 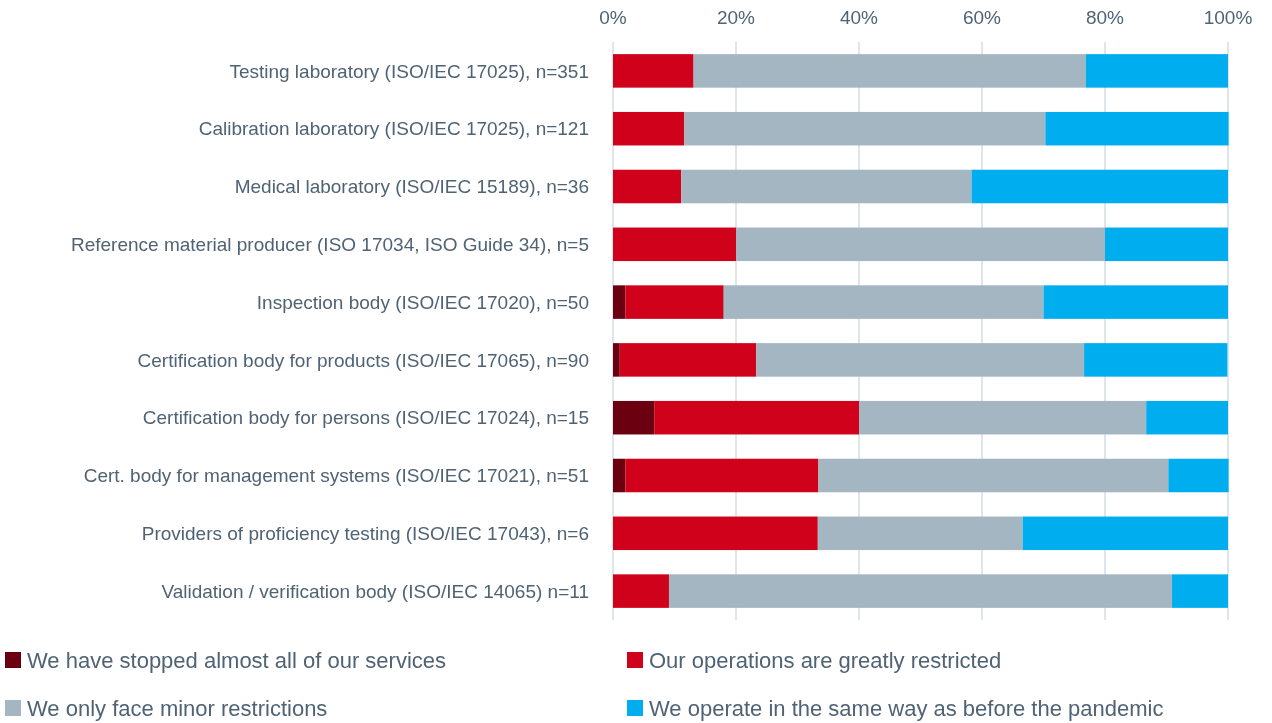 What do you see at coordinates (363, 360) in the screenshot?
I see `y-tick-label: Certification body for products (ISO/IEC 17065), n=90` at bounding box center [363, 360].